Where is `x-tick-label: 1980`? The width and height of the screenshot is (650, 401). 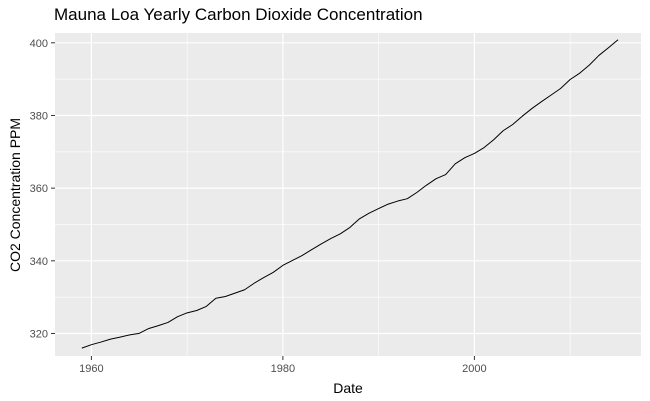
x-tick-label: 1980 is located at coordinates (283, 369).